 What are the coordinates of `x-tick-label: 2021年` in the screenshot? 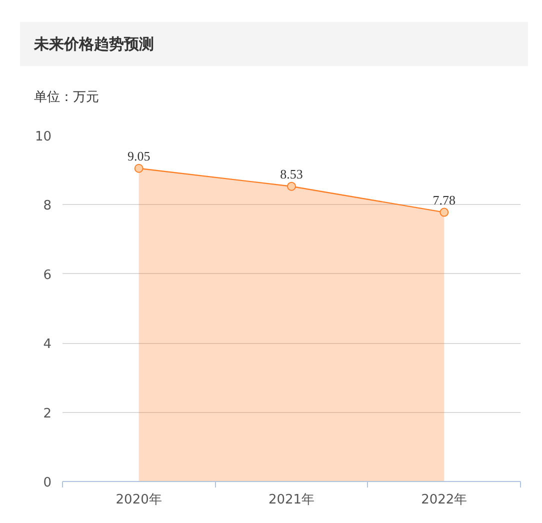 It's located at (291, 500).